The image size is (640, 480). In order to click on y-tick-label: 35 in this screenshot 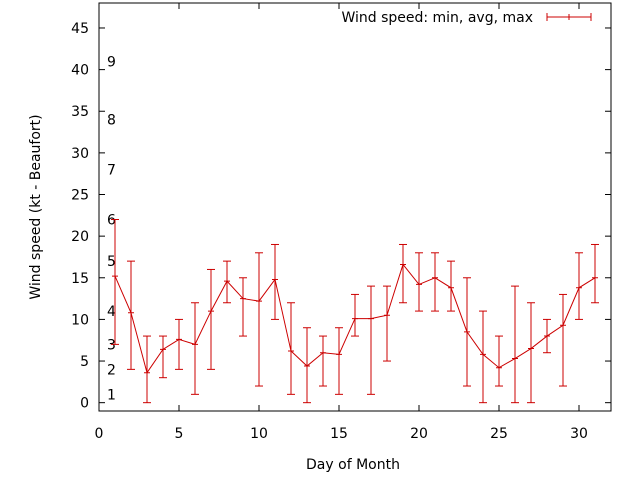, I will do `click(80, 112)`.